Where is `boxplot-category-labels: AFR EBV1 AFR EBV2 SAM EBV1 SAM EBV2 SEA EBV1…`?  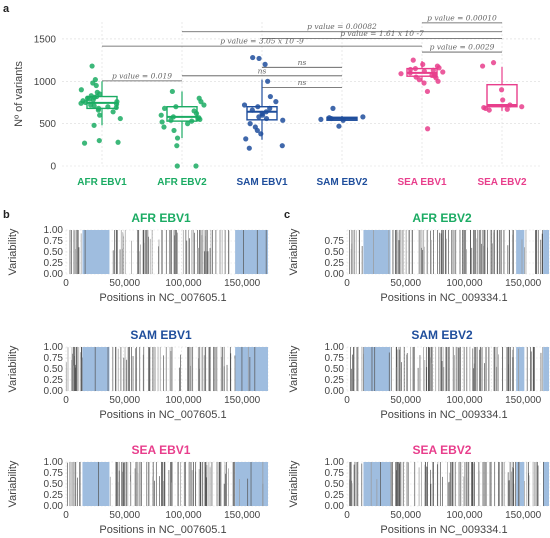 boxplot-category-labels: AFR EBV1 AFR EBV2 SAM EBV1 SAM EBV2 SEA EBV1… is located at coordinates (302, 182).